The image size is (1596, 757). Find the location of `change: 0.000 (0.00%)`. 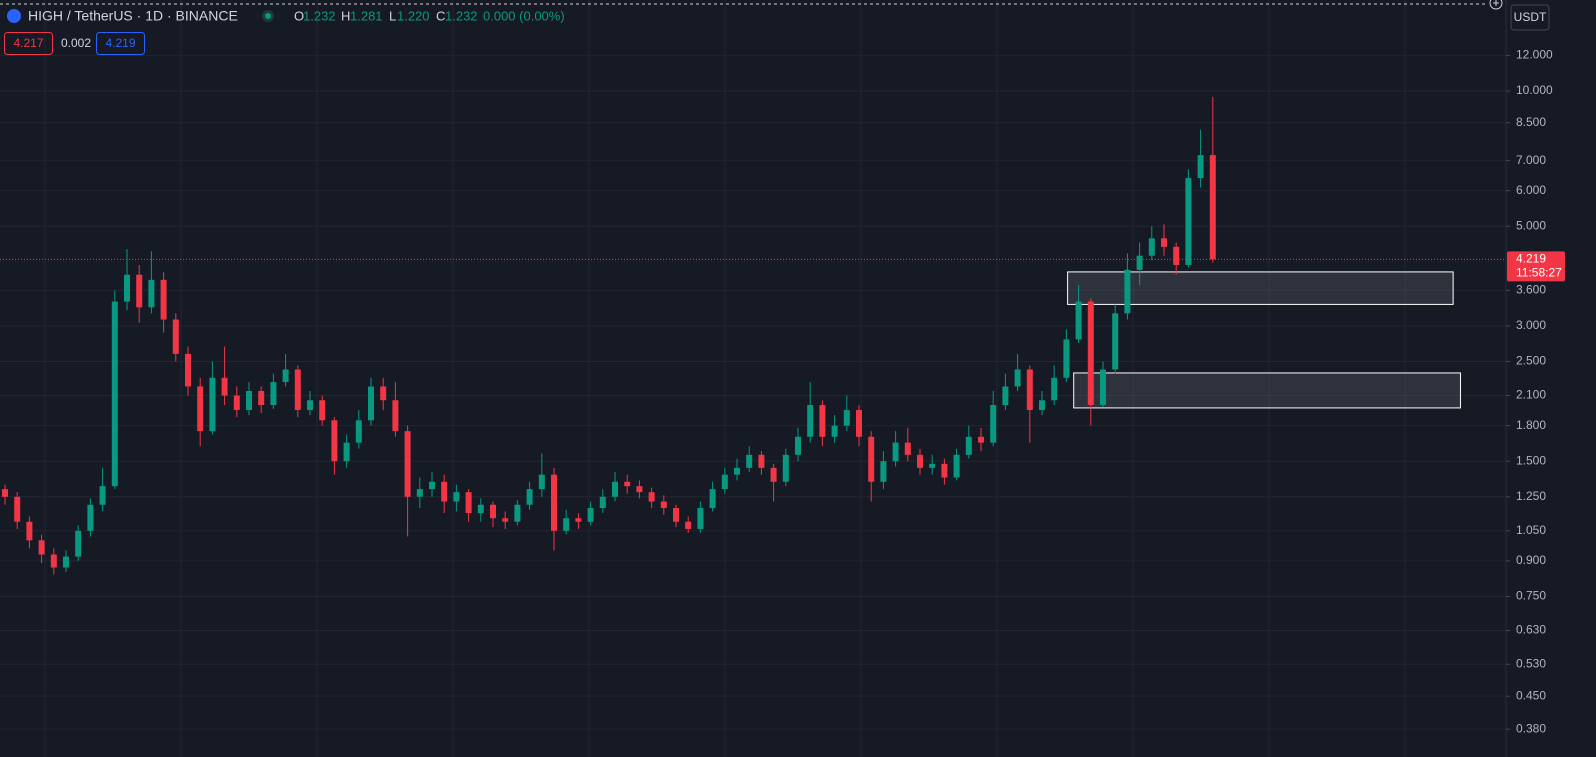

change: 0.000 (0.00%) is located at coordinates (524, 15).